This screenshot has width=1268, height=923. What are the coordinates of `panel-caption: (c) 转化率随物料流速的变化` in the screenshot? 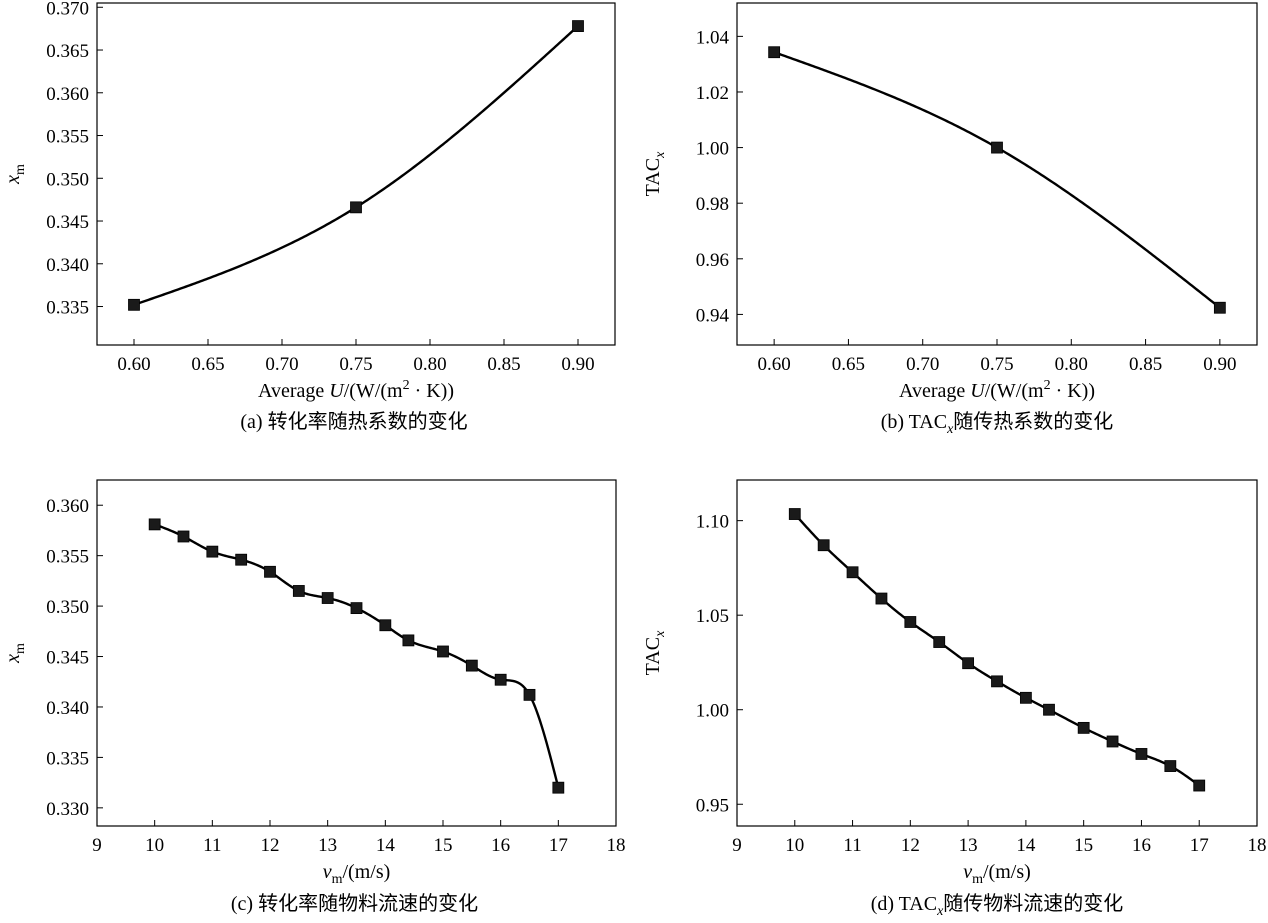 It's located at (354, 903).